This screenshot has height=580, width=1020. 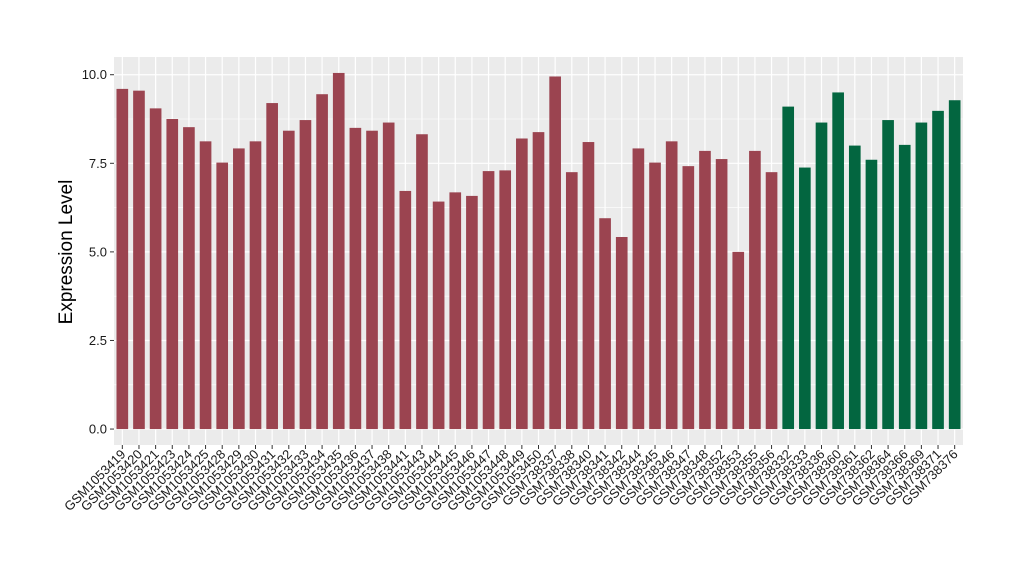 What do you see at coordinates (98, 340) in the screenshot?
I see `y-tick-label: 2.5` at bounding box center [98, 340].